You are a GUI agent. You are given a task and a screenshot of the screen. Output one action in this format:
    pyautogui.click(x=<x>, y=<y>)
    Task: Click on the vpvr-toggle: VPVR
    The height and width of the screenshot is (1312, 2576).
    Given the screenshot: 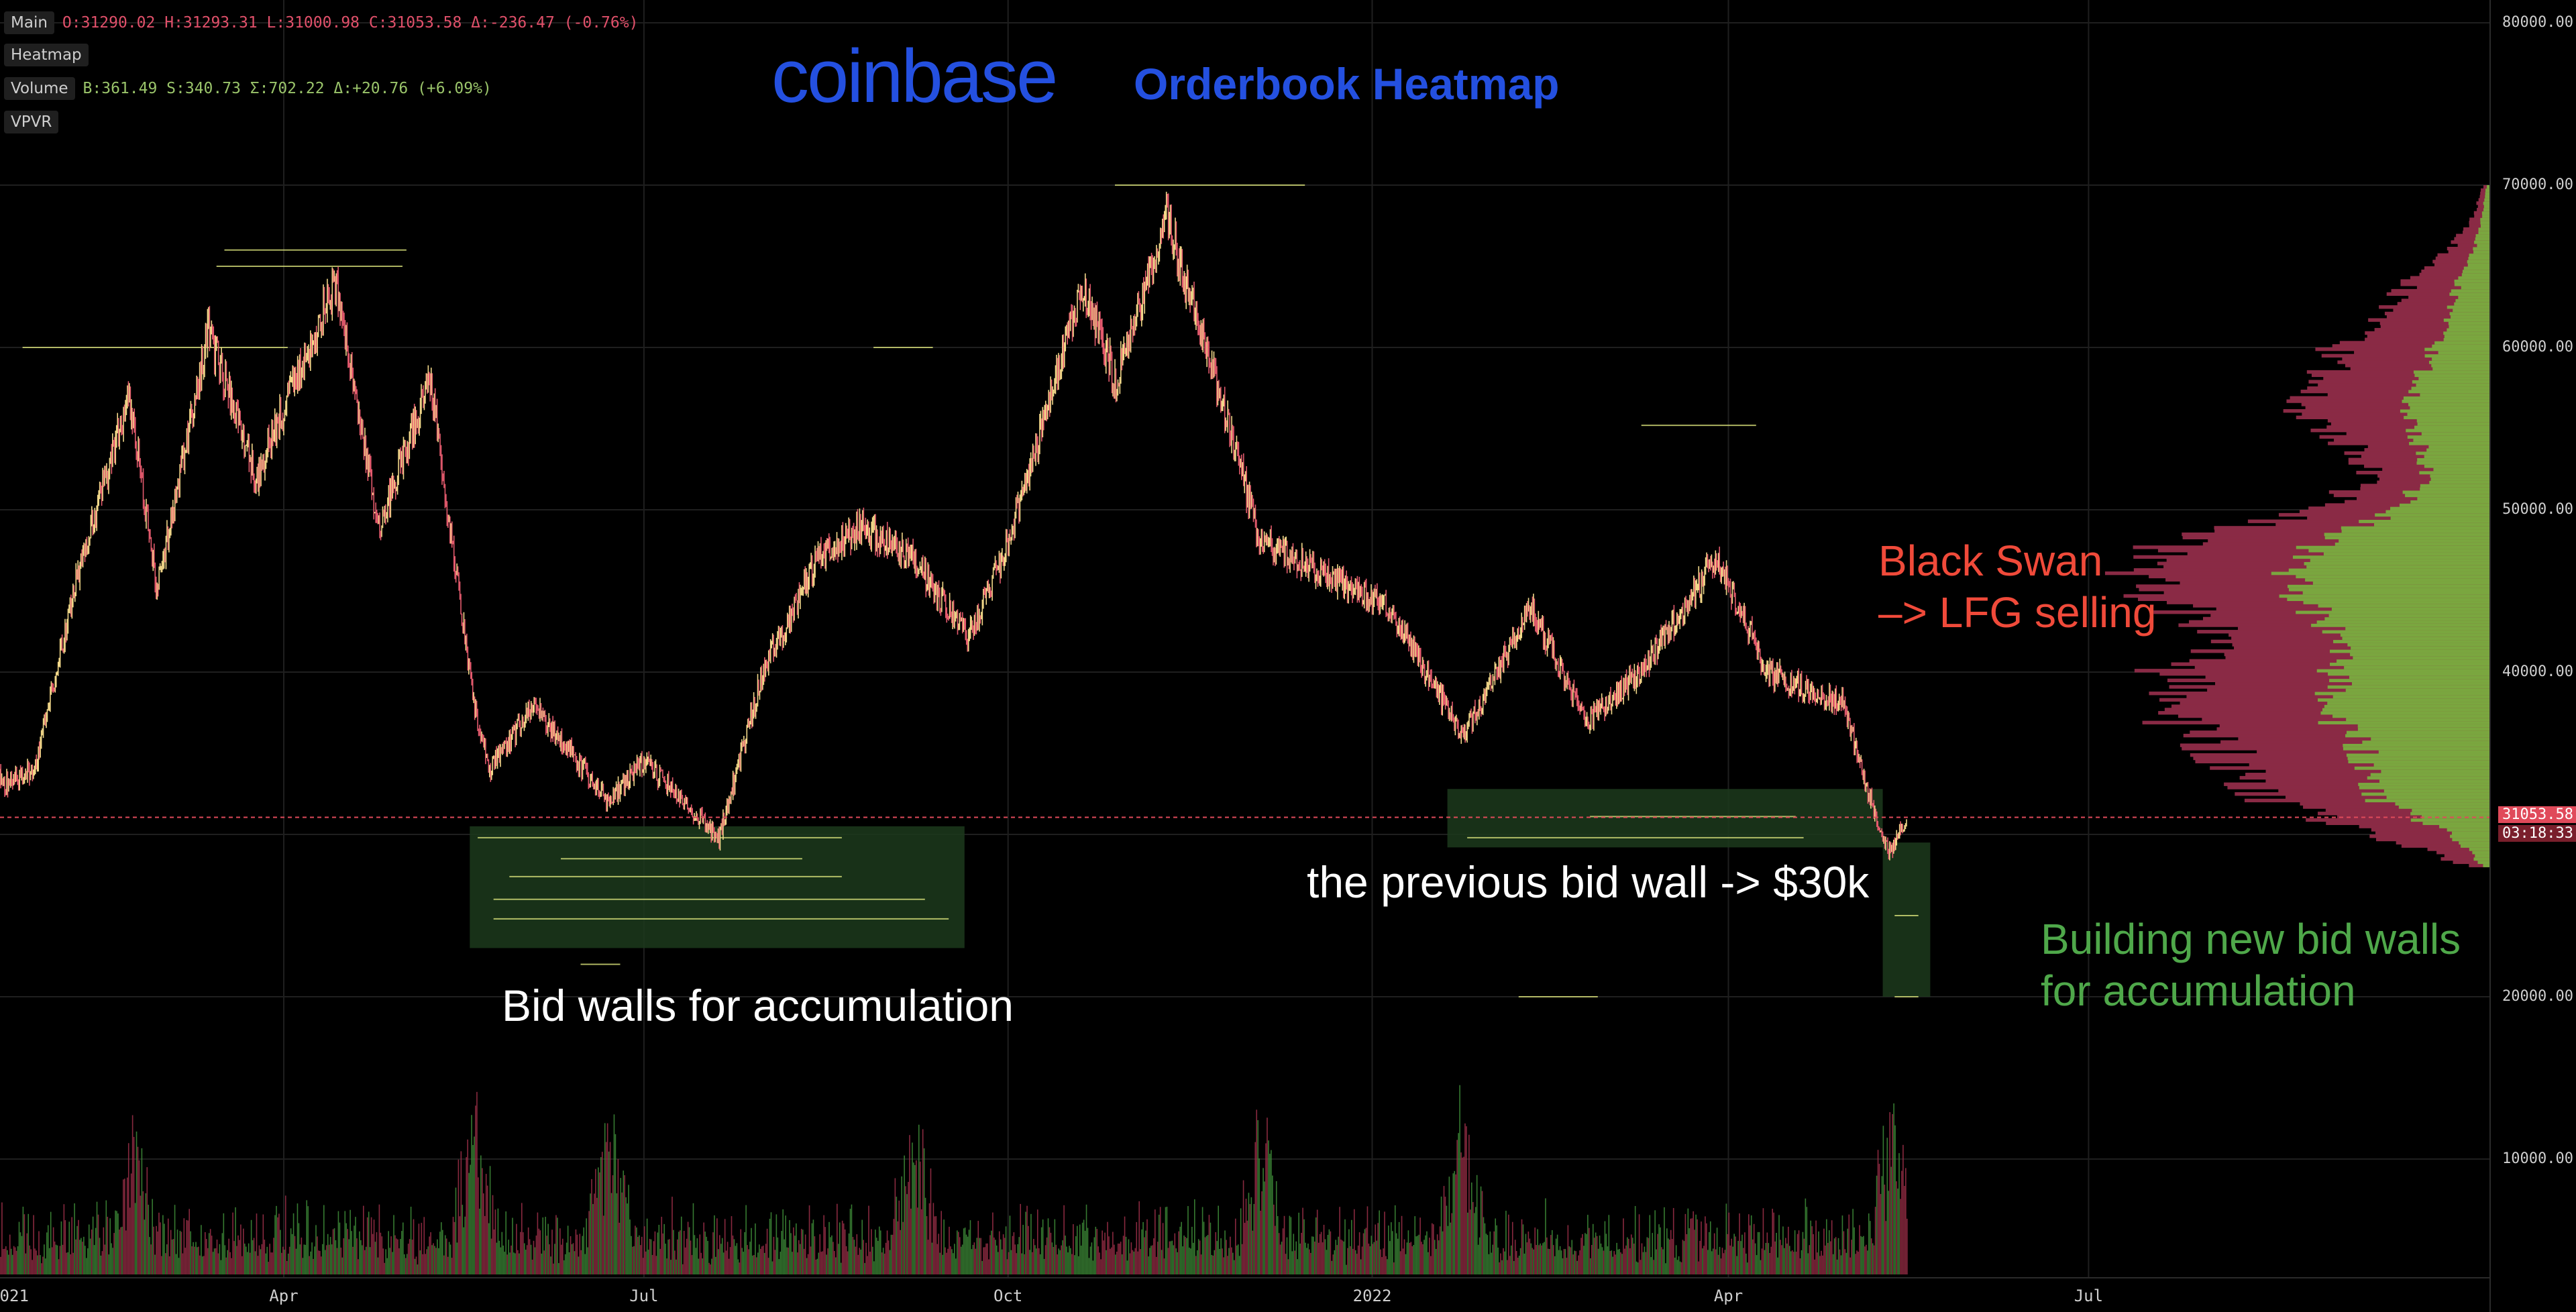 What is the action you would take?
    pyautogui.click(x=31, y=122)
    